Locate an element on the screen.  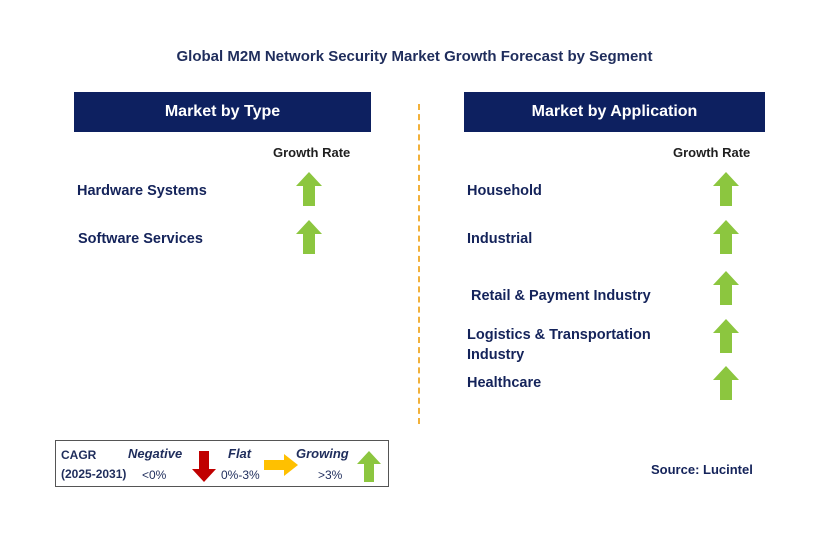
application-item-healthcare: Healthcare is located at coordinates (504, 383).